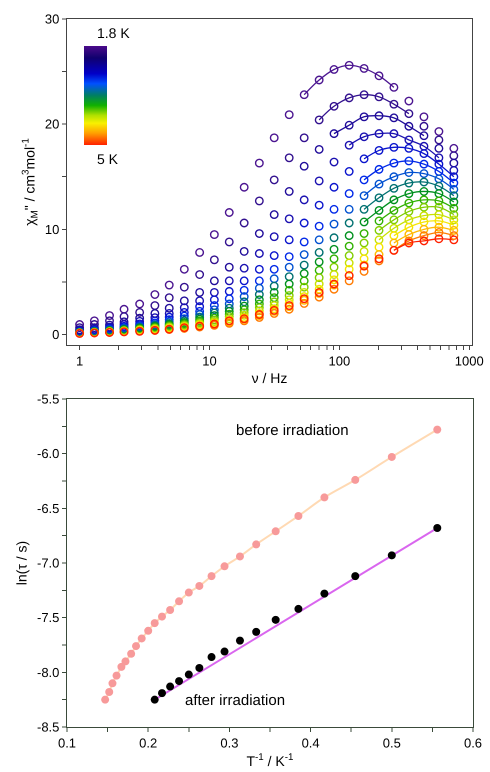 The height and width of the screenshot is (772, 490). I want to click on y-axis-title: ln(τ / s), so click(22, 563).